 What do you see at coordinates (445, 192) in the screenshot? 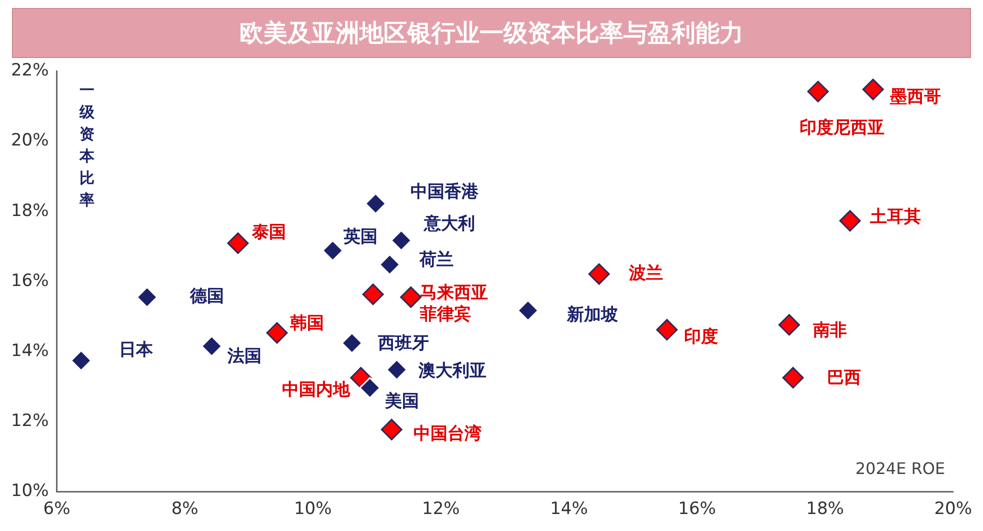
I see `annotation: 中国香港` at bounding box center [445, 192].